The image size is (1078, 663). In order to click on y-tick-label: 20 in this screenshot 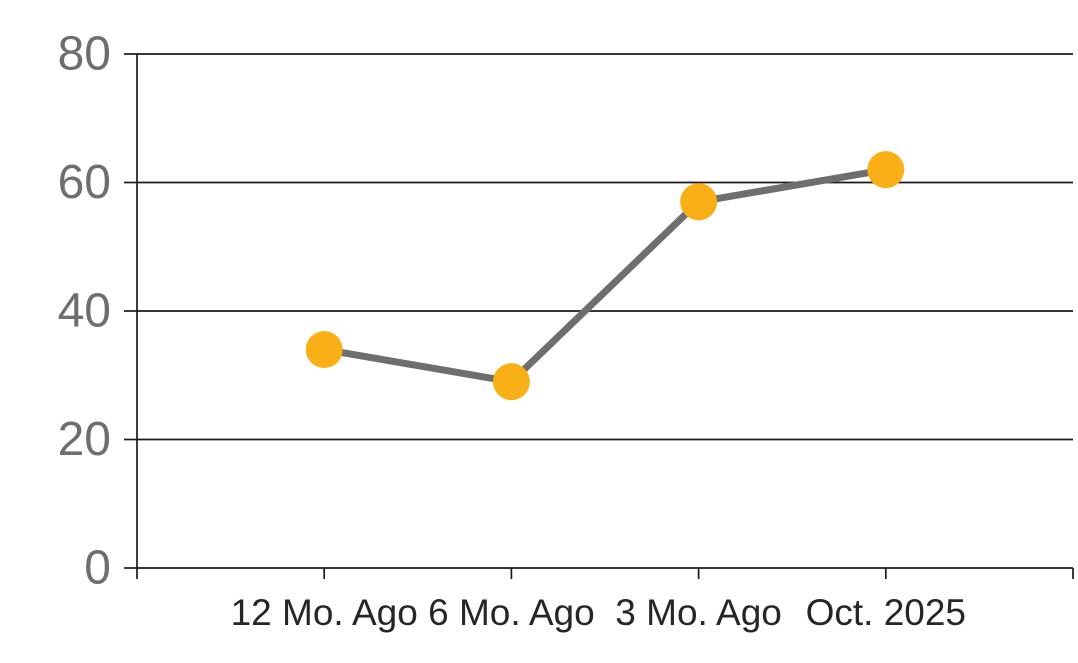, I will do `click(84, 439)`.